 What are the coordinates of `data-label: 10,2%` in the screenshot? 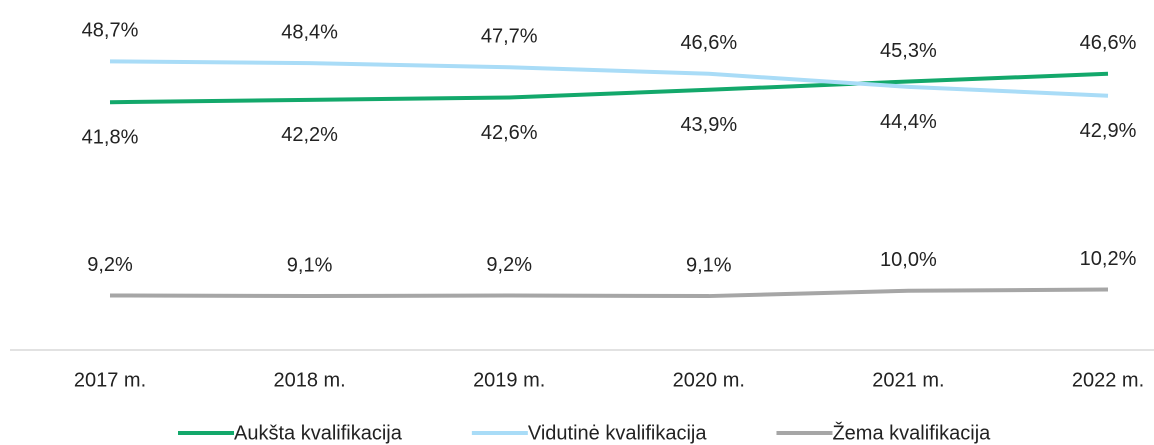 It's located at (1108, 259).